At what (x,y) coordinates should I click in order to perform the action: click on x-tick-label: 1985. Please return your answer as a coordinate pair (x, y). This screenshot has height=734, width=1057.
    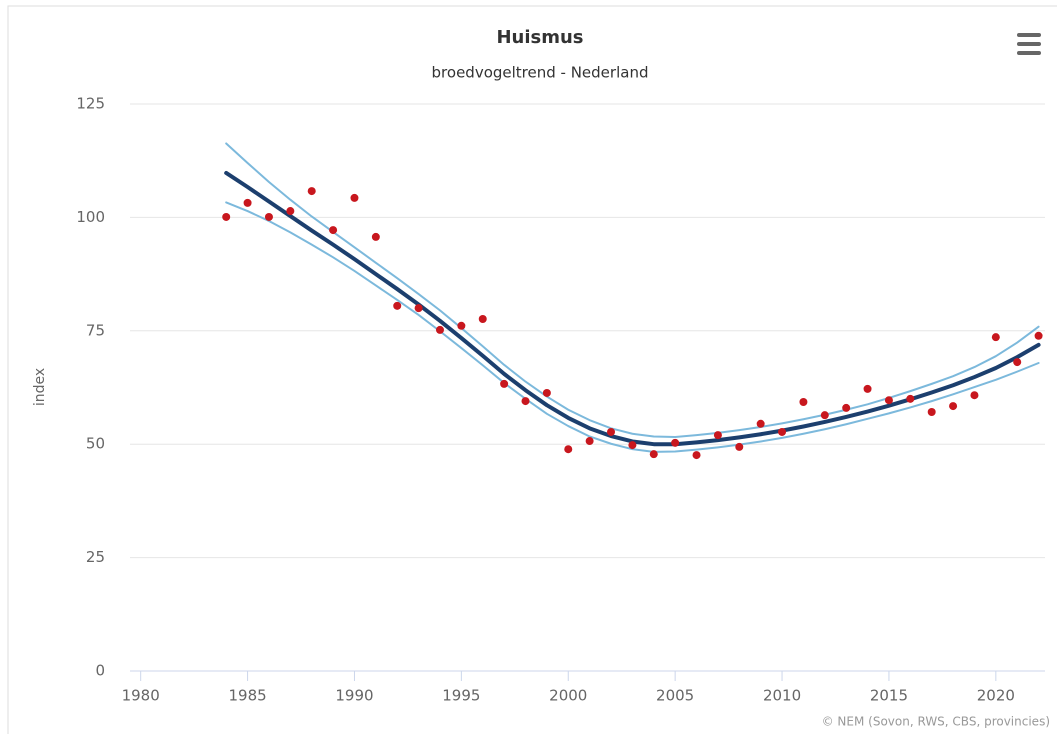
    Looking at the image, I should click on (247, 696).